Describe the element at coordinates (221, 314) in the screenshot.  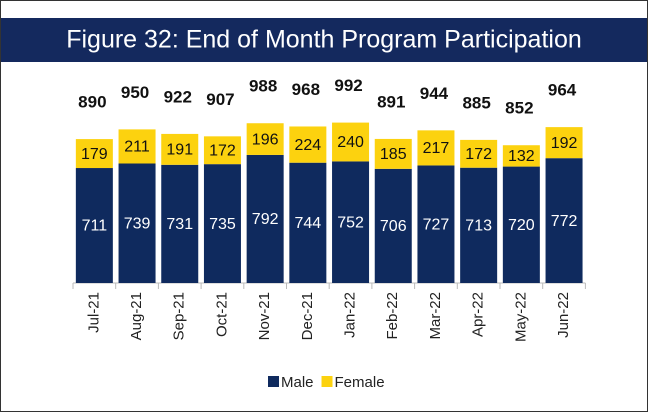
I see `x-tick-label: Oct-21` at that location.